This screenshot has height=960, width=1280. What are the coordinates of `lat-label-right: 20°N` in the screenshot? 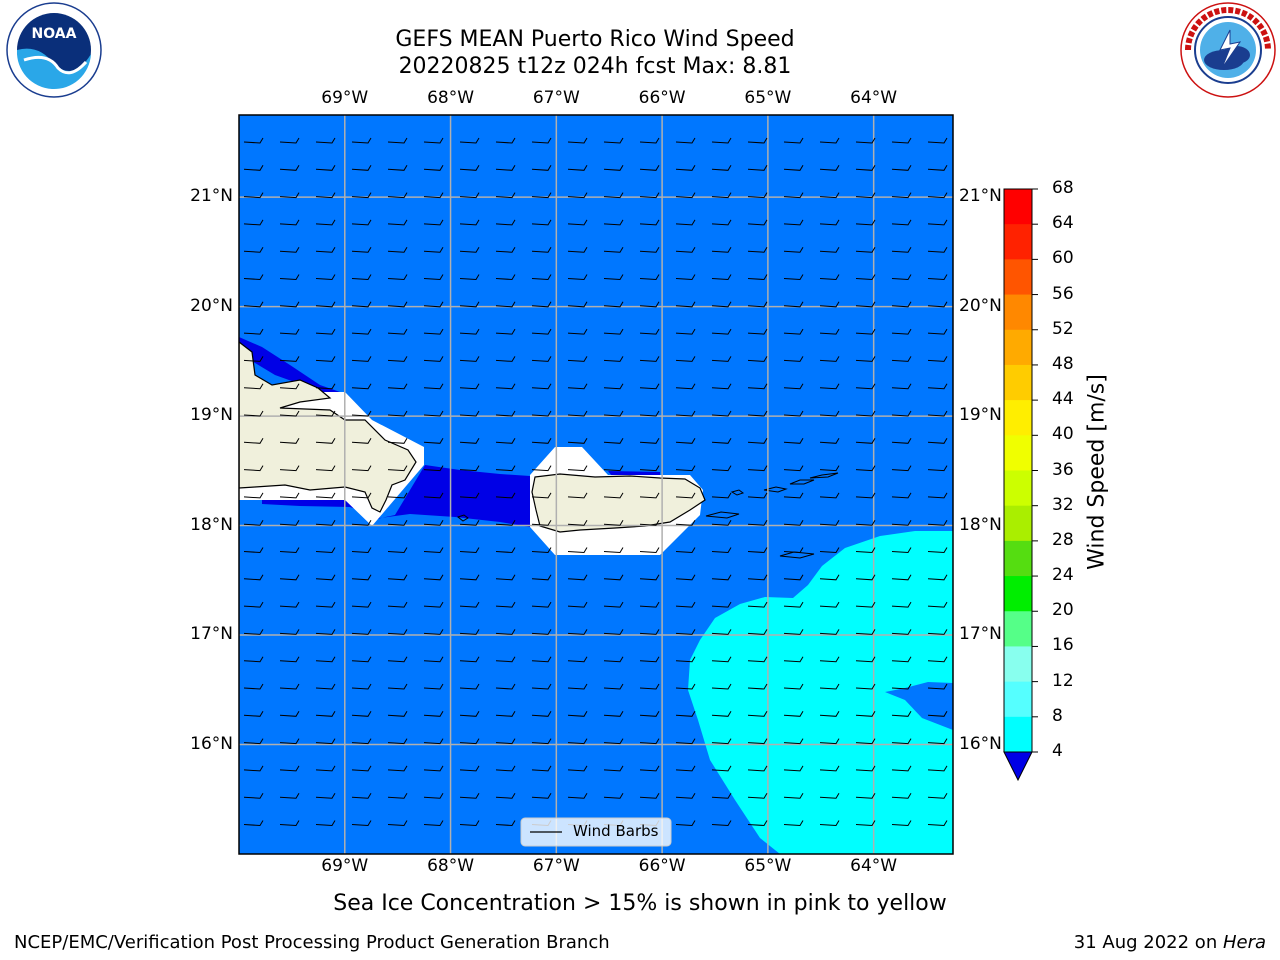 It's located at (980, 305).